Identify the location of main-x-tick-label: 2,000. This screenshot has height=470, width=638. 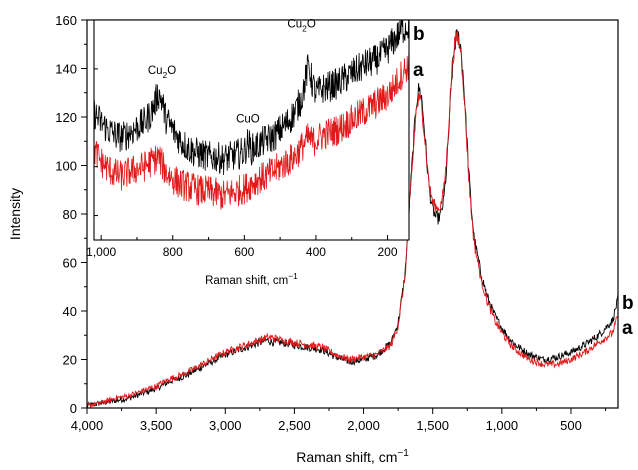
(363, 425).